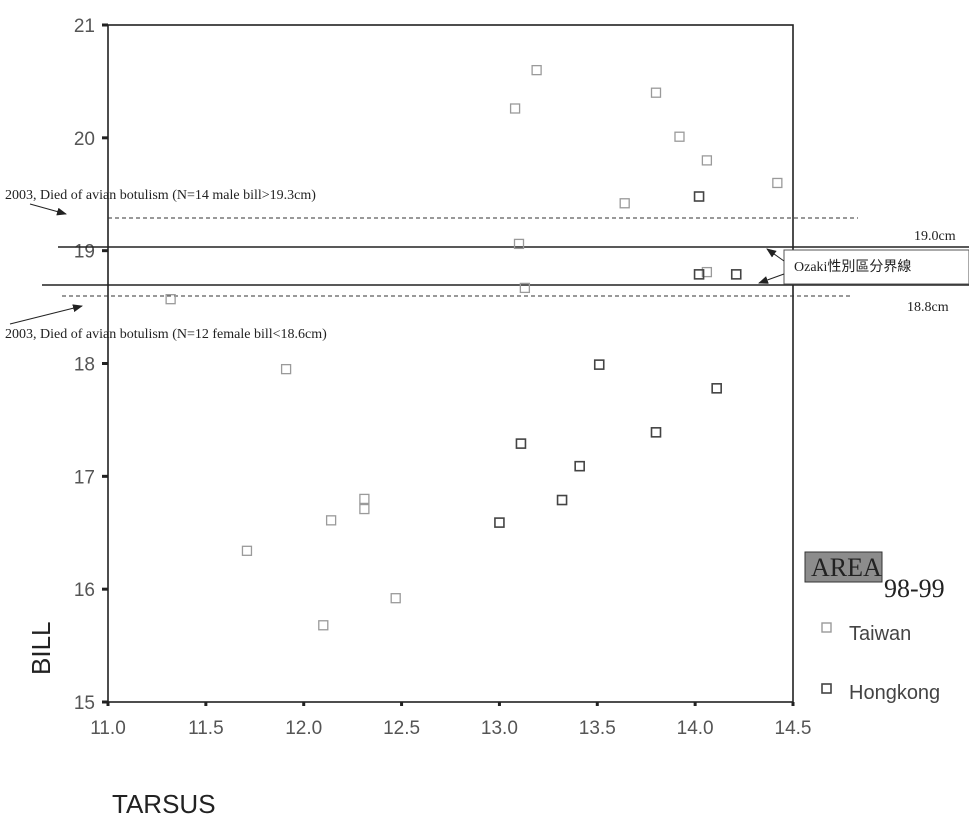  Describe the element at coordinates (303, 728) in the screenshot. I see `x-tick-label: 12.0` at that location.